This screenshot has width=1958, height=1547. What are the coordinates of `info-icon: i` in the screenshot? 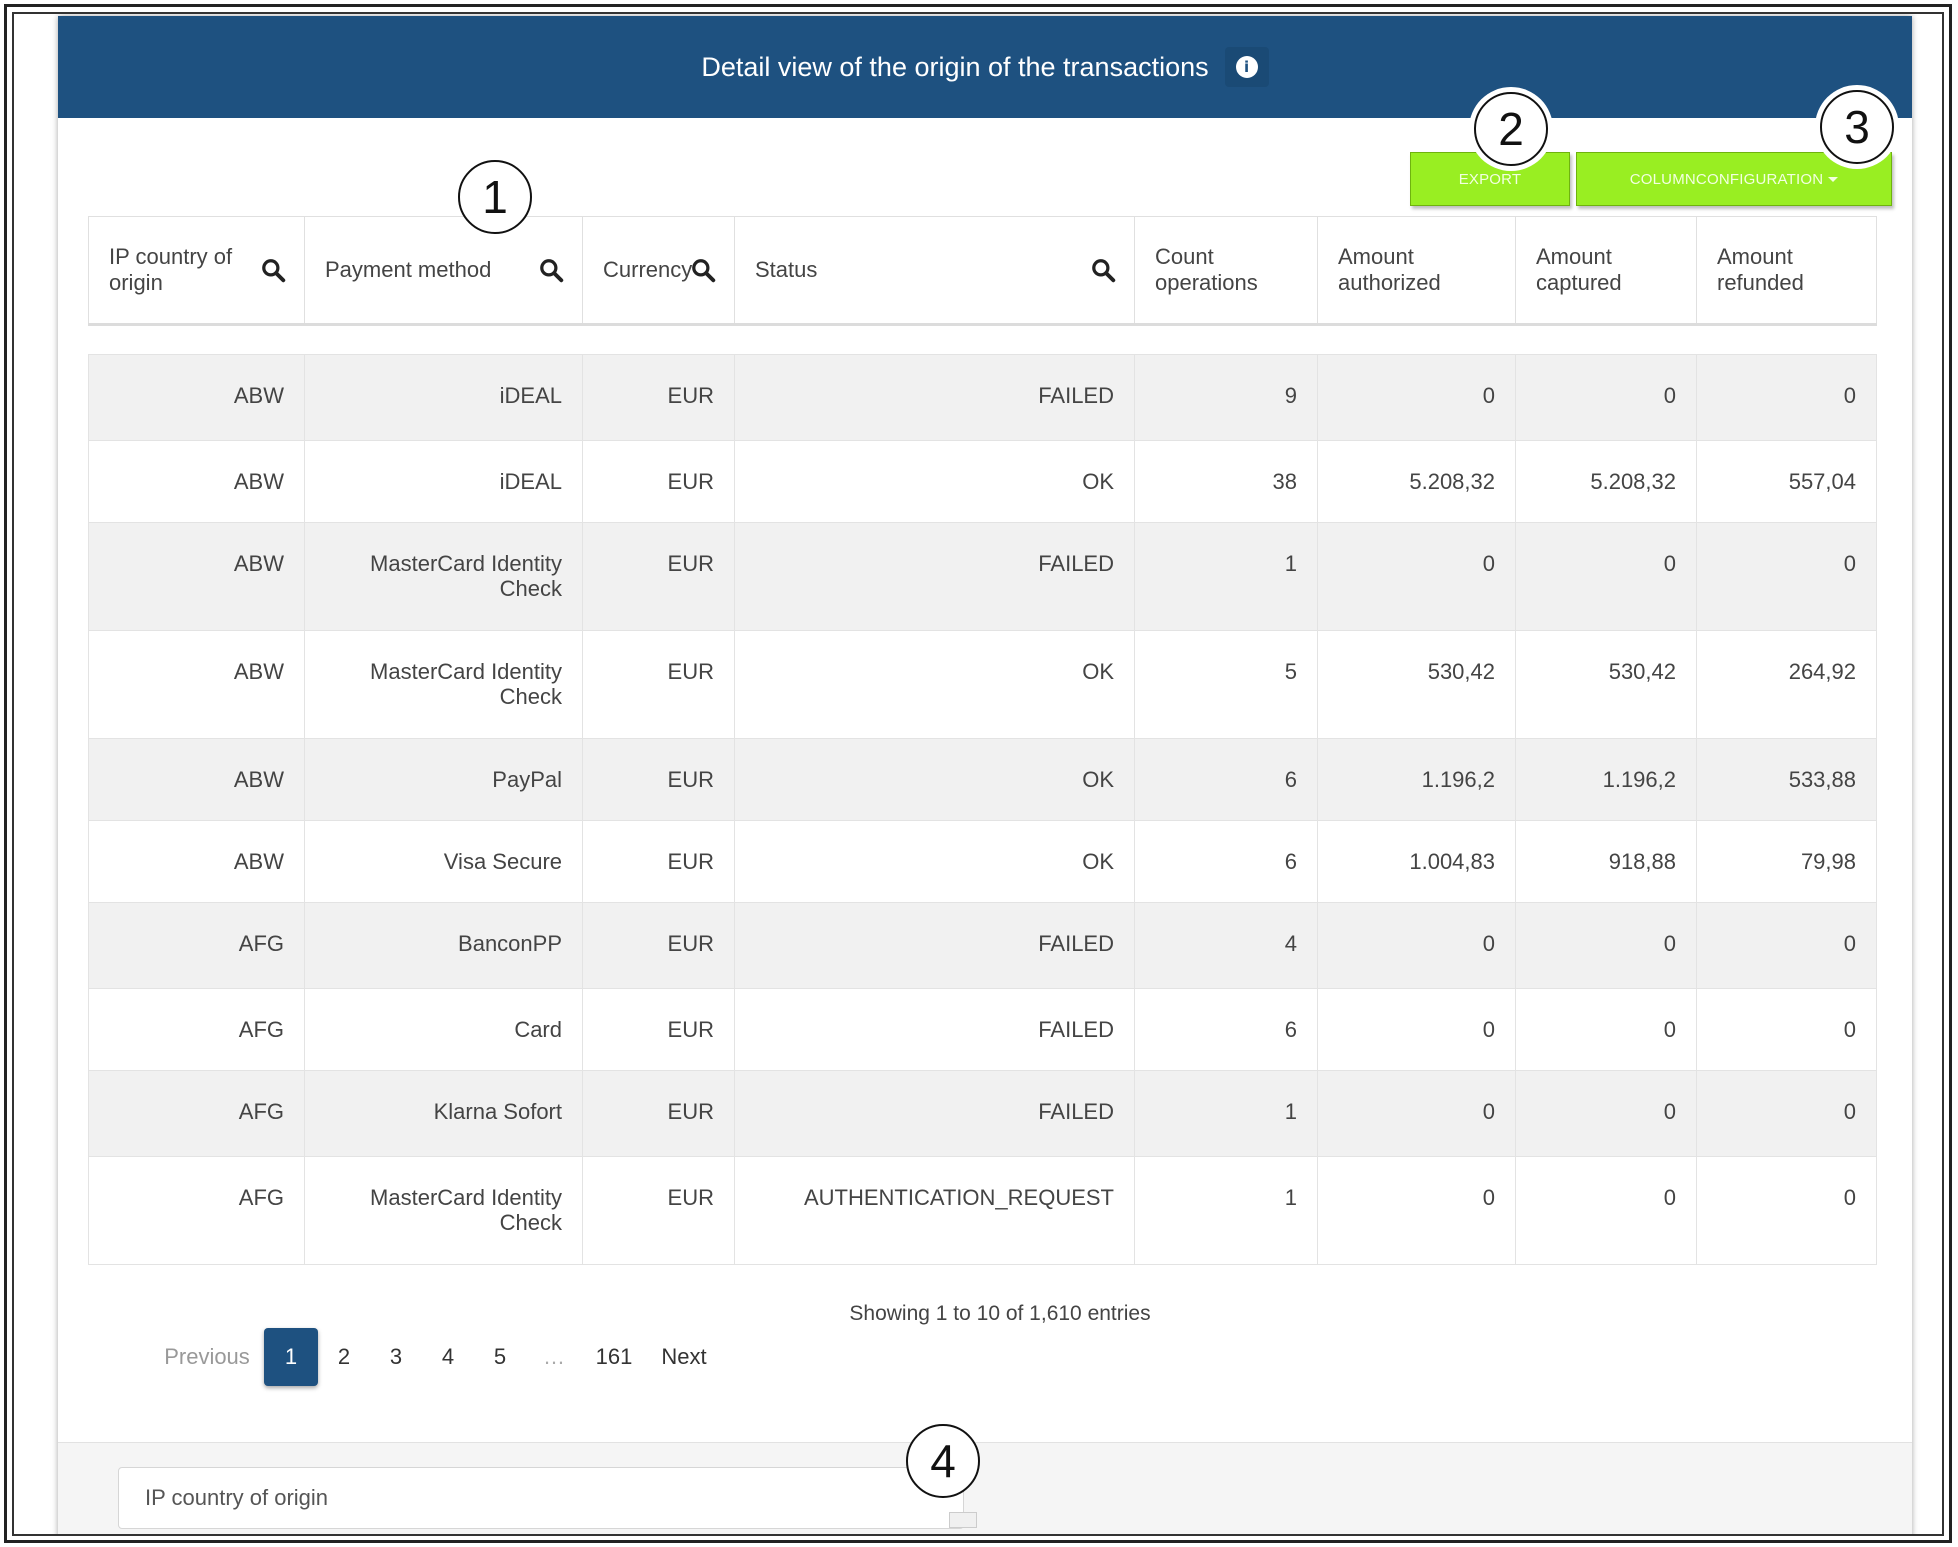 It's located at (1246, 67).